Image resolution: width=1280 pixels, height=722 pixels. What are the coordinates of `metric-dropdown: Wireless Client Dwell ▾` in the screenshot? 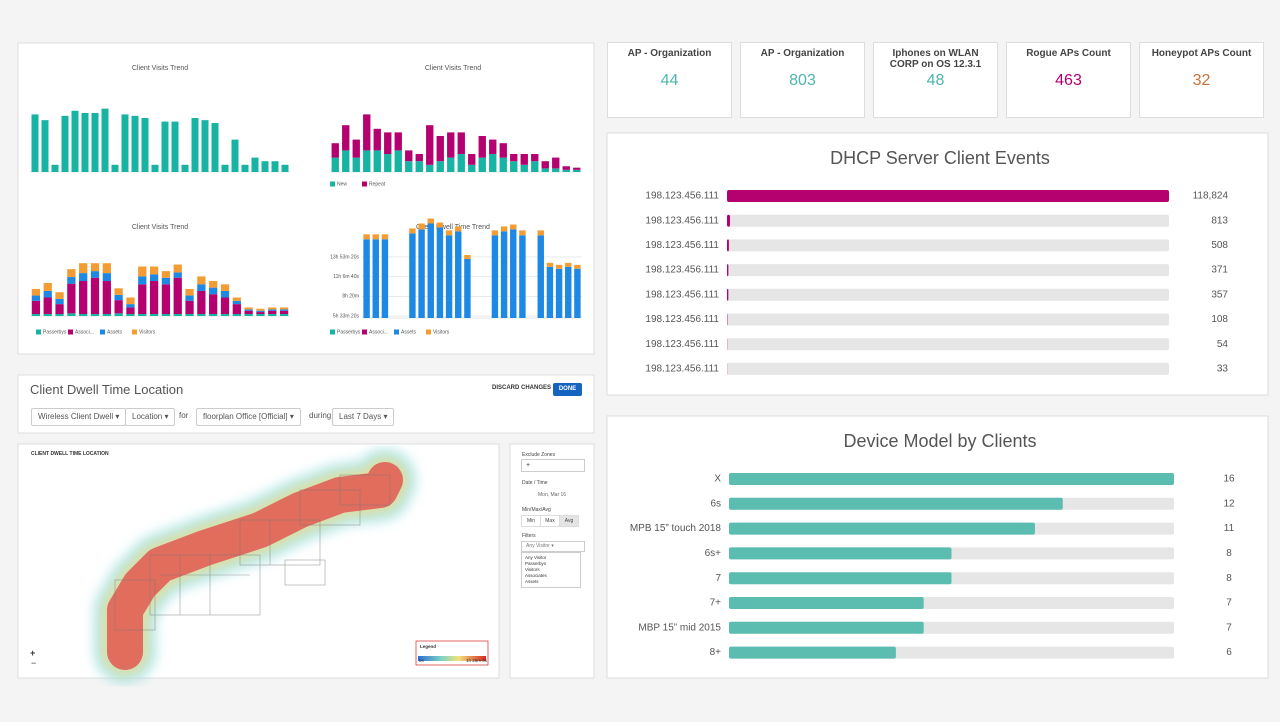 It's located at (79, 417).